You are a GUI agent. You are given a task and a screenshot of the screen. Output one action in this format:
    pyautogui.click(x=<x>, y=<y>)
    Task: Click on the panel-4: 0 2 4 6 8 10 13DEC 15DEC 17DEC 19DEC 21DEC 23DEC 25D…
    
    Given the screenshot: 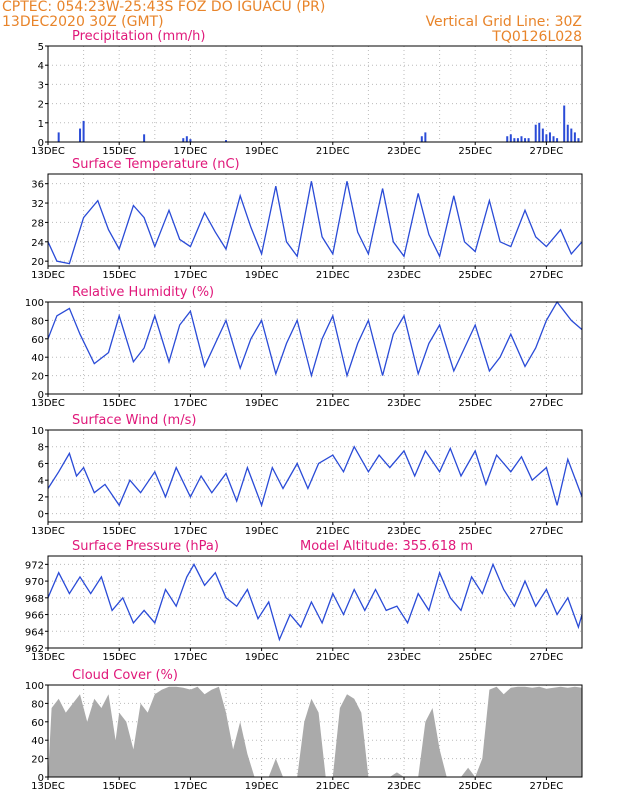 What is the action you would take?
    pyautogui.click(x=307, y=475)
    